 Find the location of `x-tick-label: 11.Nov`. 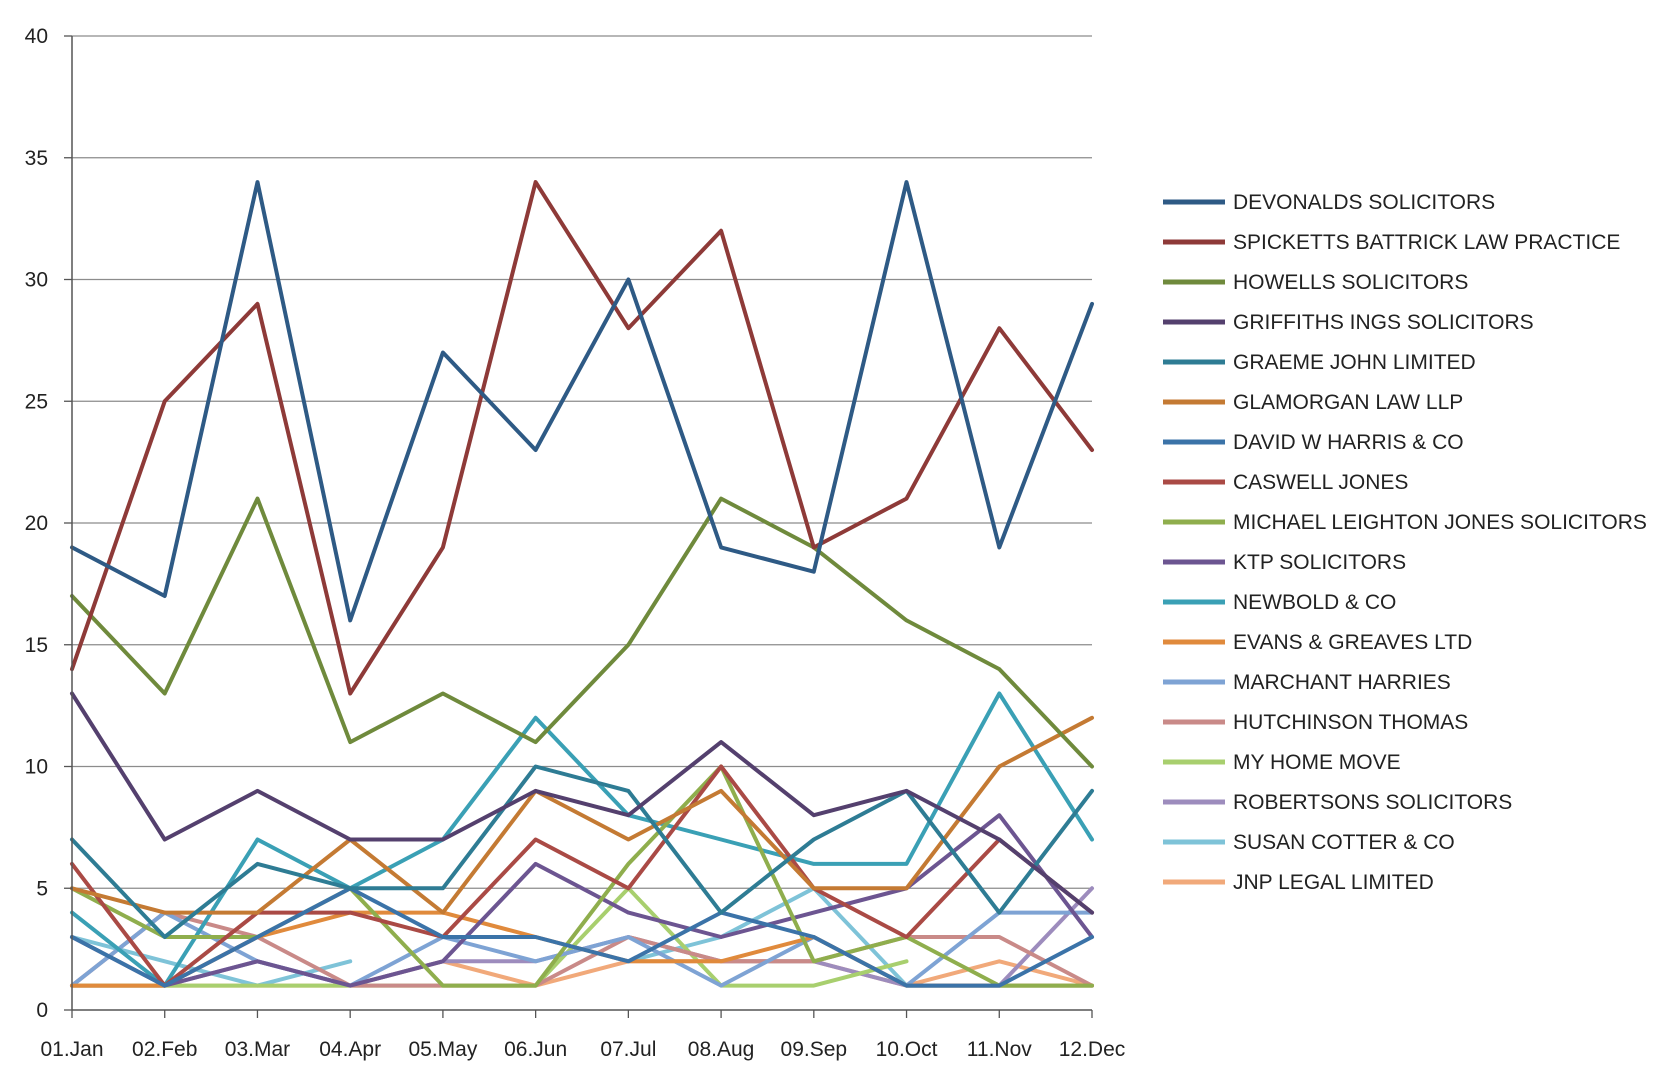

x-tick-label: 11.Nov is located at coordinates (999, 1049).